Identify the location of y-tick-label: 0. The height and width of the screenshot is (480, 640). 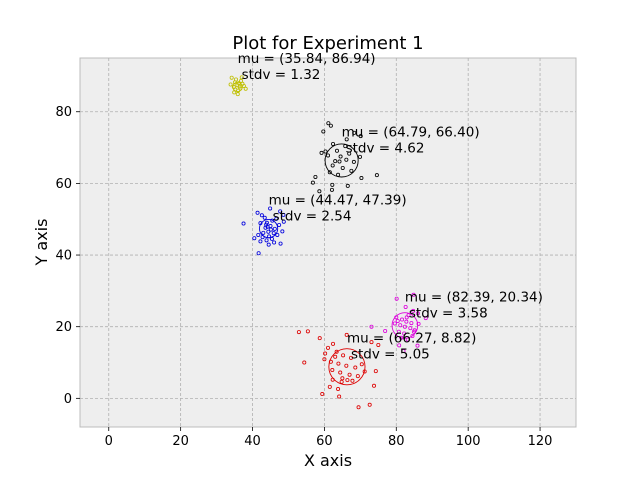
(68, 399).